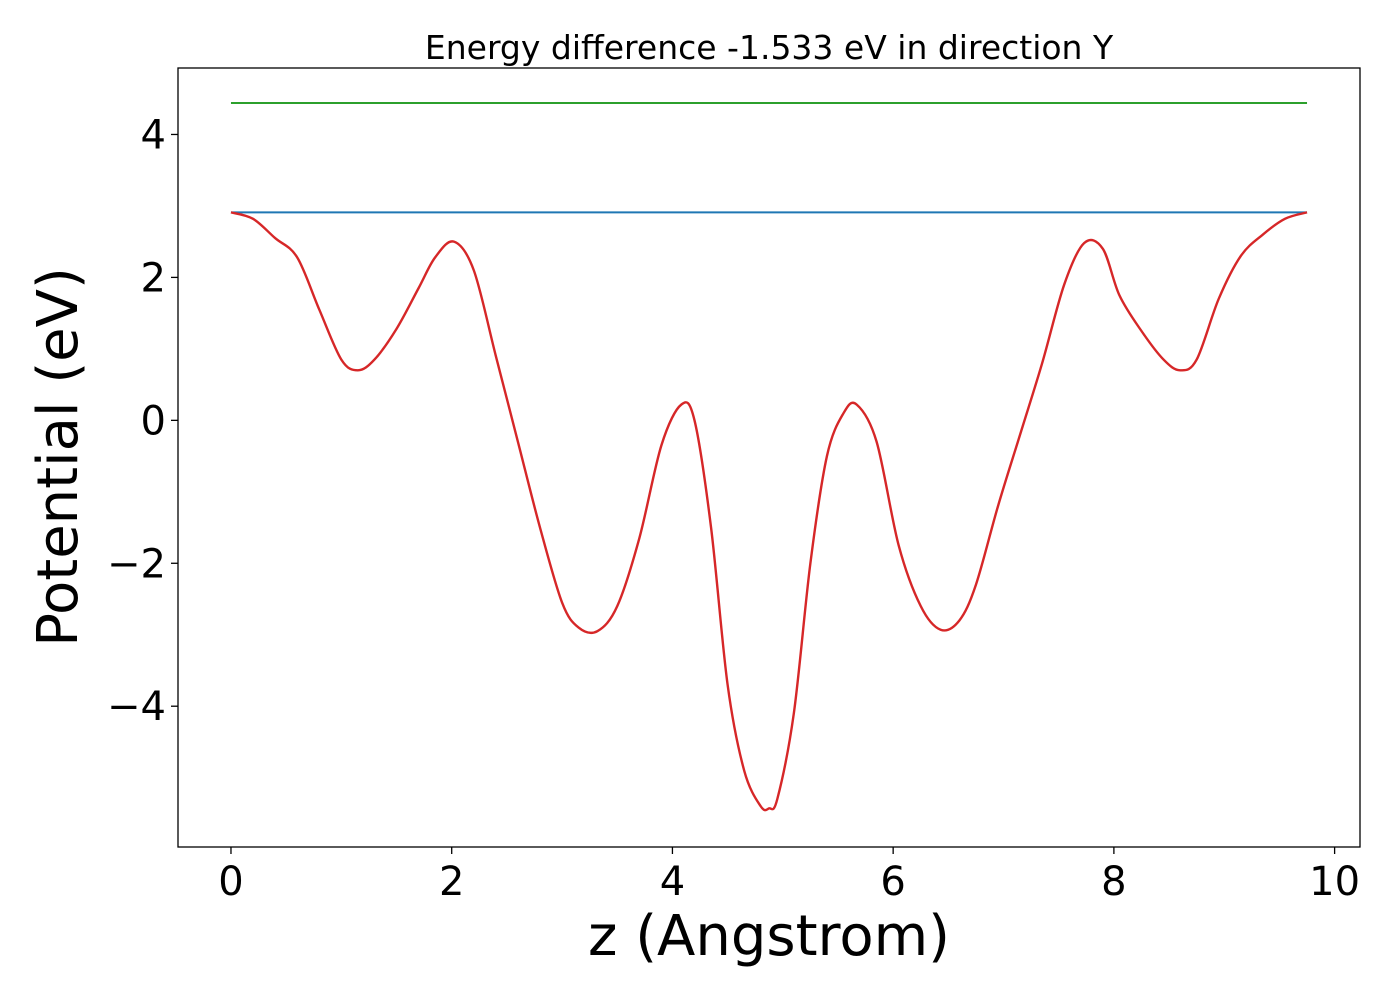 Image resolution: width=1400 pixels, height=1000 pixels. I want to click on y-tick-label: −2, so click(136, 564).